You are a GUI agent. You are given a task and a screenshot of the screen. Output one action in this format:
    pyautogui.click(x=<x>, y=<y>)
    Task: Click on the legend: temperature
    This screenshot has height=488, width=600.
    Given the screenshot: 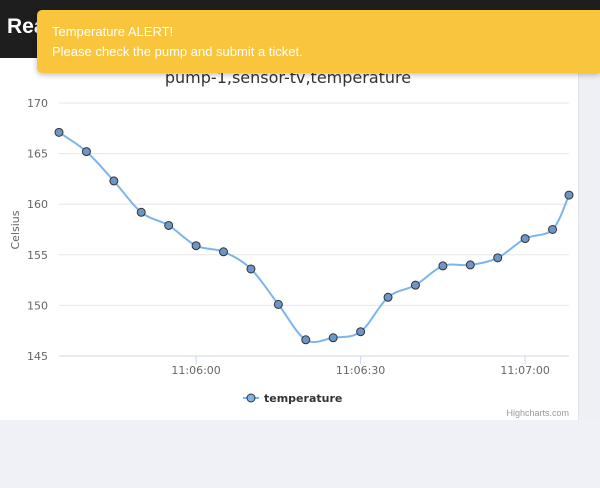 What is the action you would take?
    pyautogui.click(x=292, y=398)
    